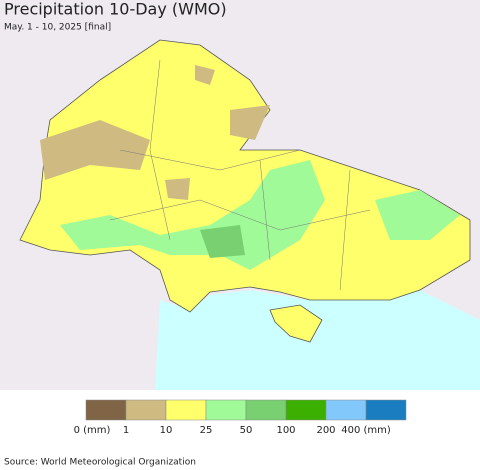 This screenshot has height=470, width=480. Describe the element at coordinates (126, 430) in the screenshot. I see `legend-label: 1` at that location.